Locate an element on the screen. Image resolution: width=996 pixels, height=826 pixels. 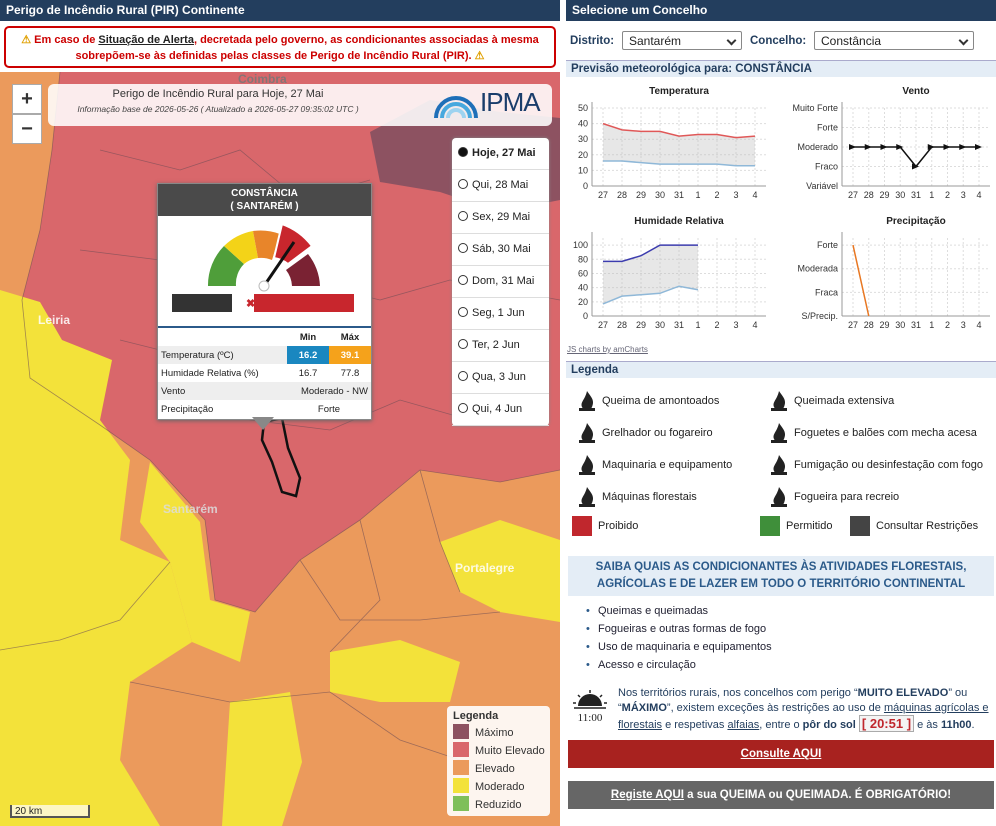
alert-text: Em caso de is located at coordinates (66, 40).